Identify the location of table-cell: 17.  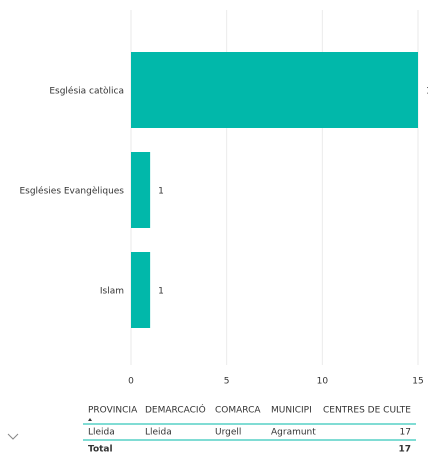
(405, 433).